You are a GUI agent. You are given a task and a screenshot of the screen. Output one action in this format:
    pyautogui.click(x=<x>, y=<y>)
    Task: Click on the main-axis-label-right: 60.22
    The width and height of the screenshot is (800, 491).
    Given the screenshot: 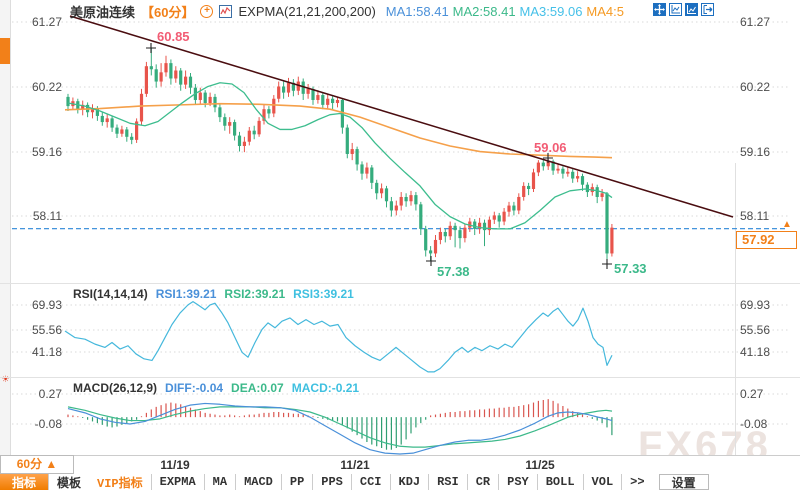 What is the action you would take?
    pyautogui.click(x=755, y=87)
    